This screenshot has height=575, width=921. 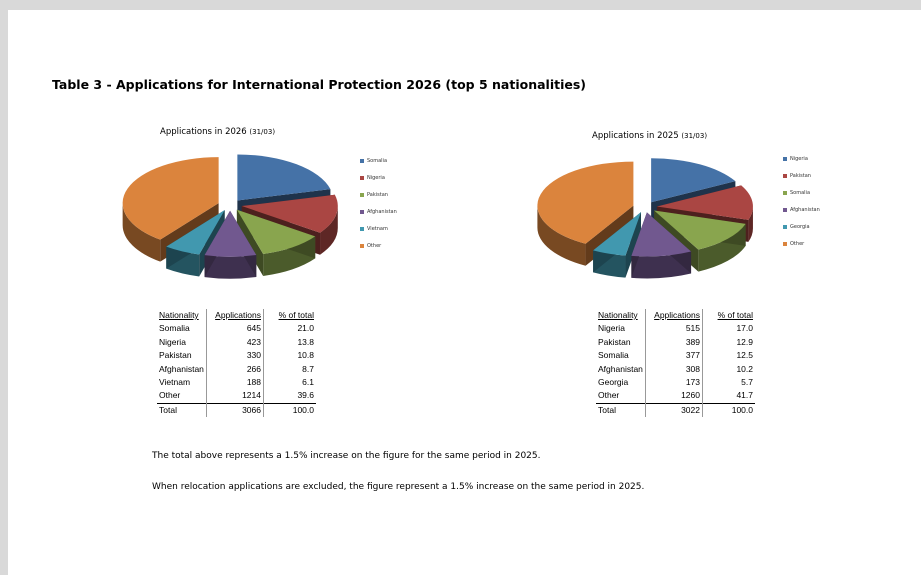 I want to click on table-row: Other 1214 39.6, so click(x=236, y=396).